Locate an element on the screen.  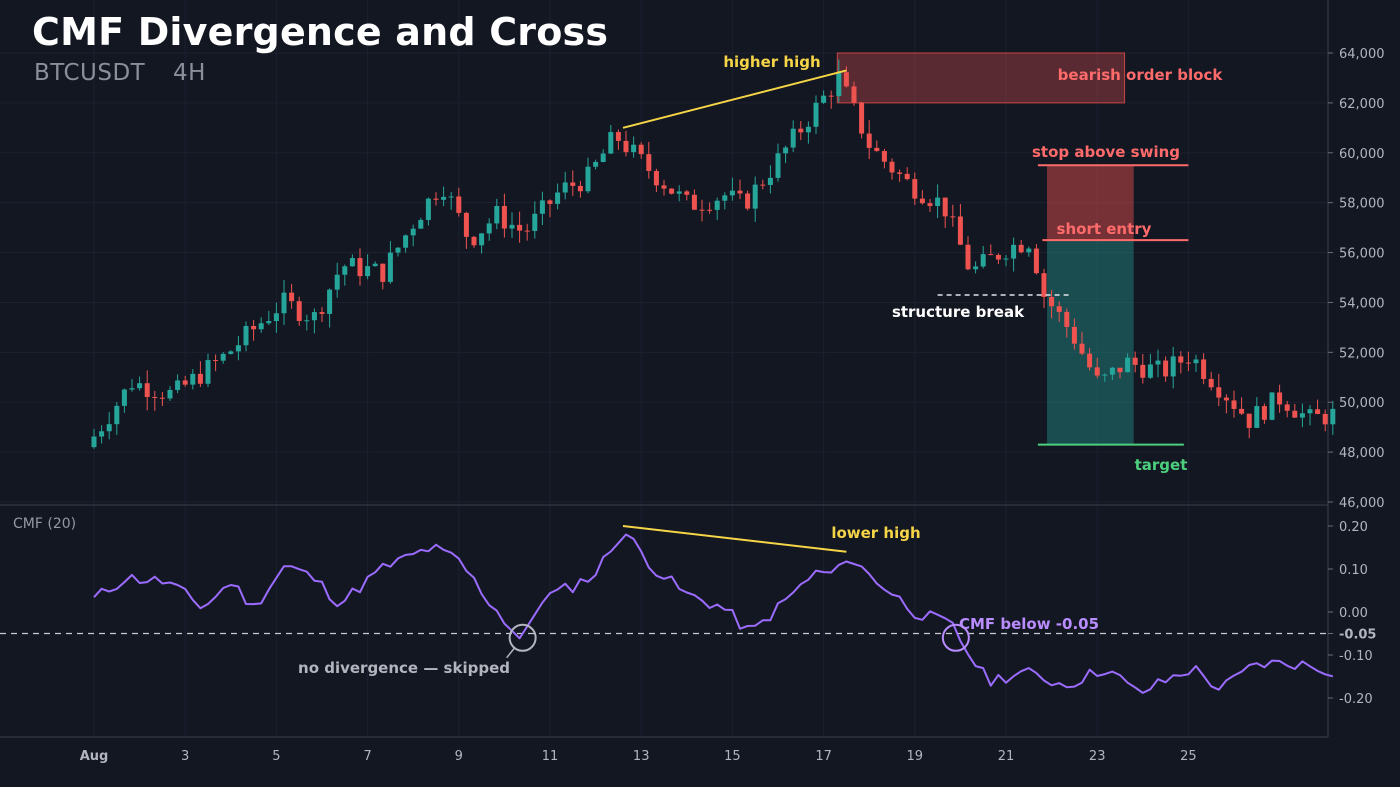
chart-subtitle: BTCUSDT 4H is located at coordinates (130, 73).